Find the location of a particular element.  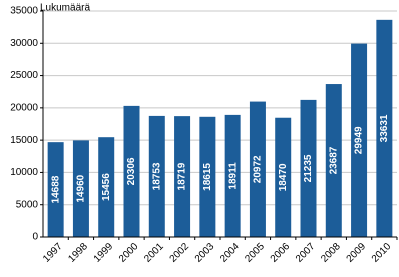

value-label: 14688 is located at coordinates (55, 189).